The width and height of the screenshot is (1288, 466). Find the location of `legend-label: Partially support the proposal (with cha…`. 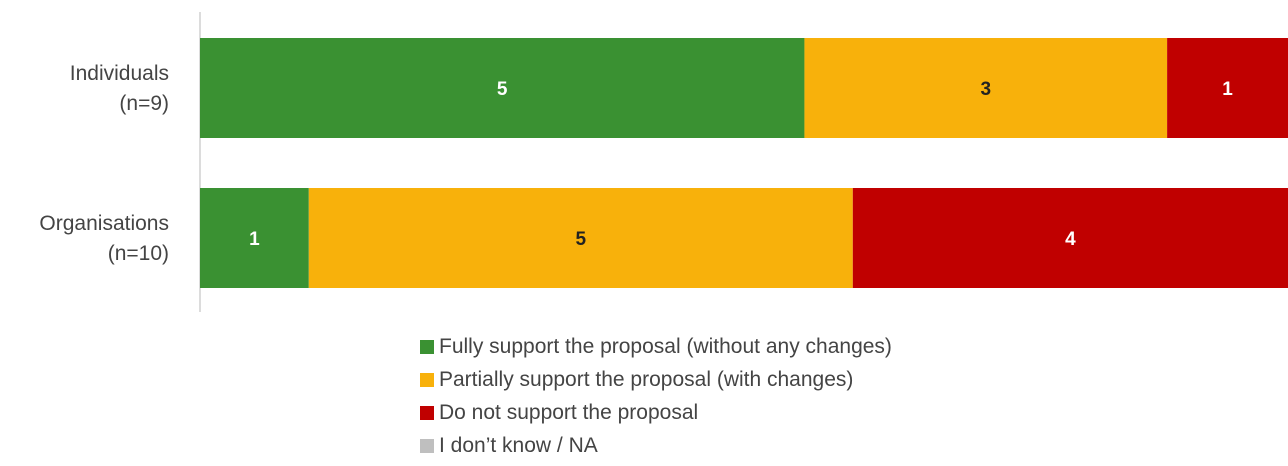

legend-label: Partially support the proposal (with cha… is located at coordinates (646, 379).